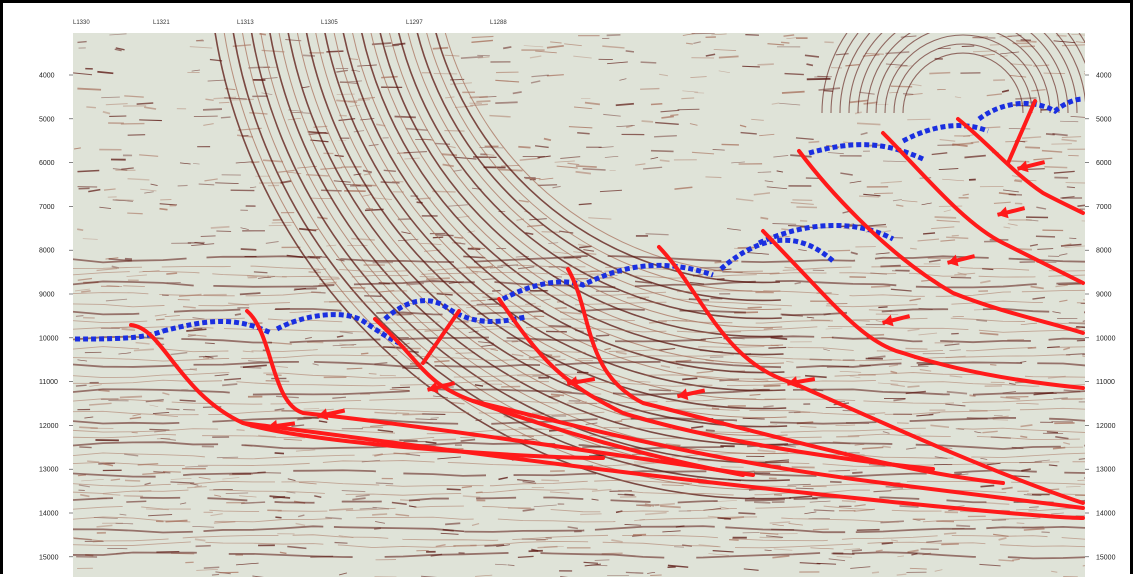 This screenshot has width=1133, height=577. Describe the element at coordinates (1104, 207) in the screenshot. I see `right-axis-tick-label: 7000` at that location.